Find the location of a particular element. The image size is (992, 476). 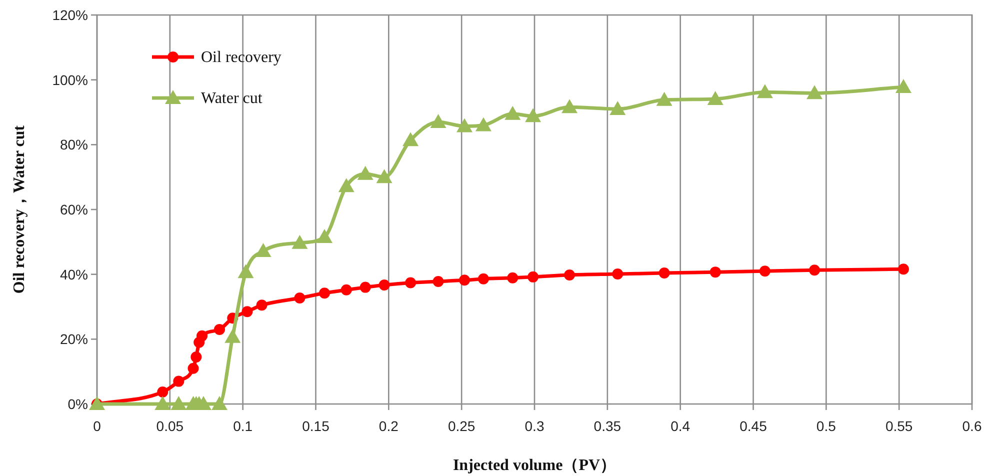

x-tick-label: 0 is located at coordinates (97, 426).